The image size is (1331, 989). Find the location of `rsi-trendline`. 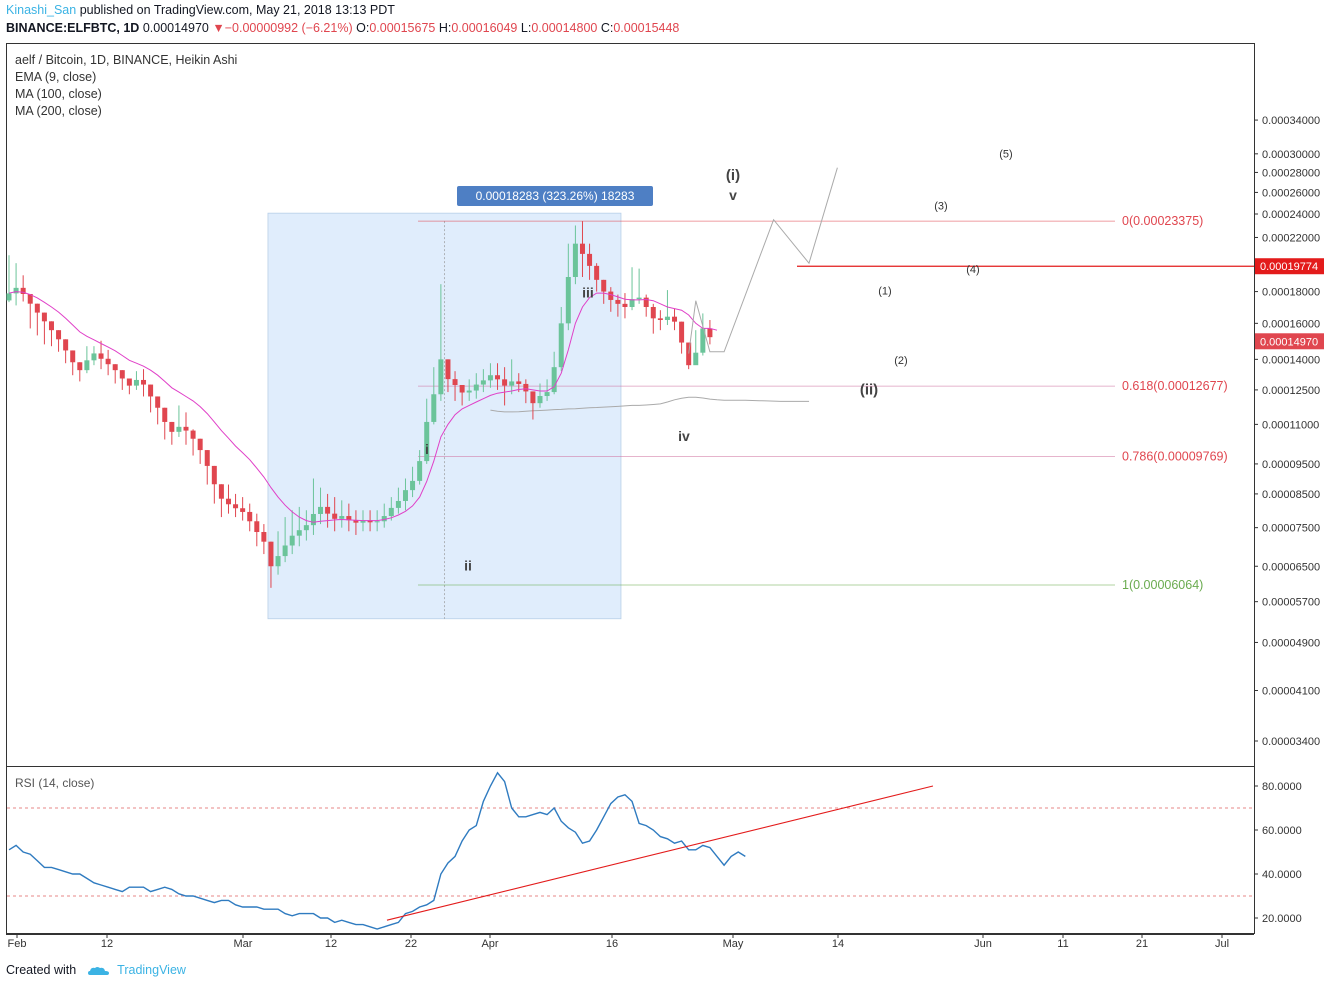

rsi-trendline is located at coordinates (660, 853).